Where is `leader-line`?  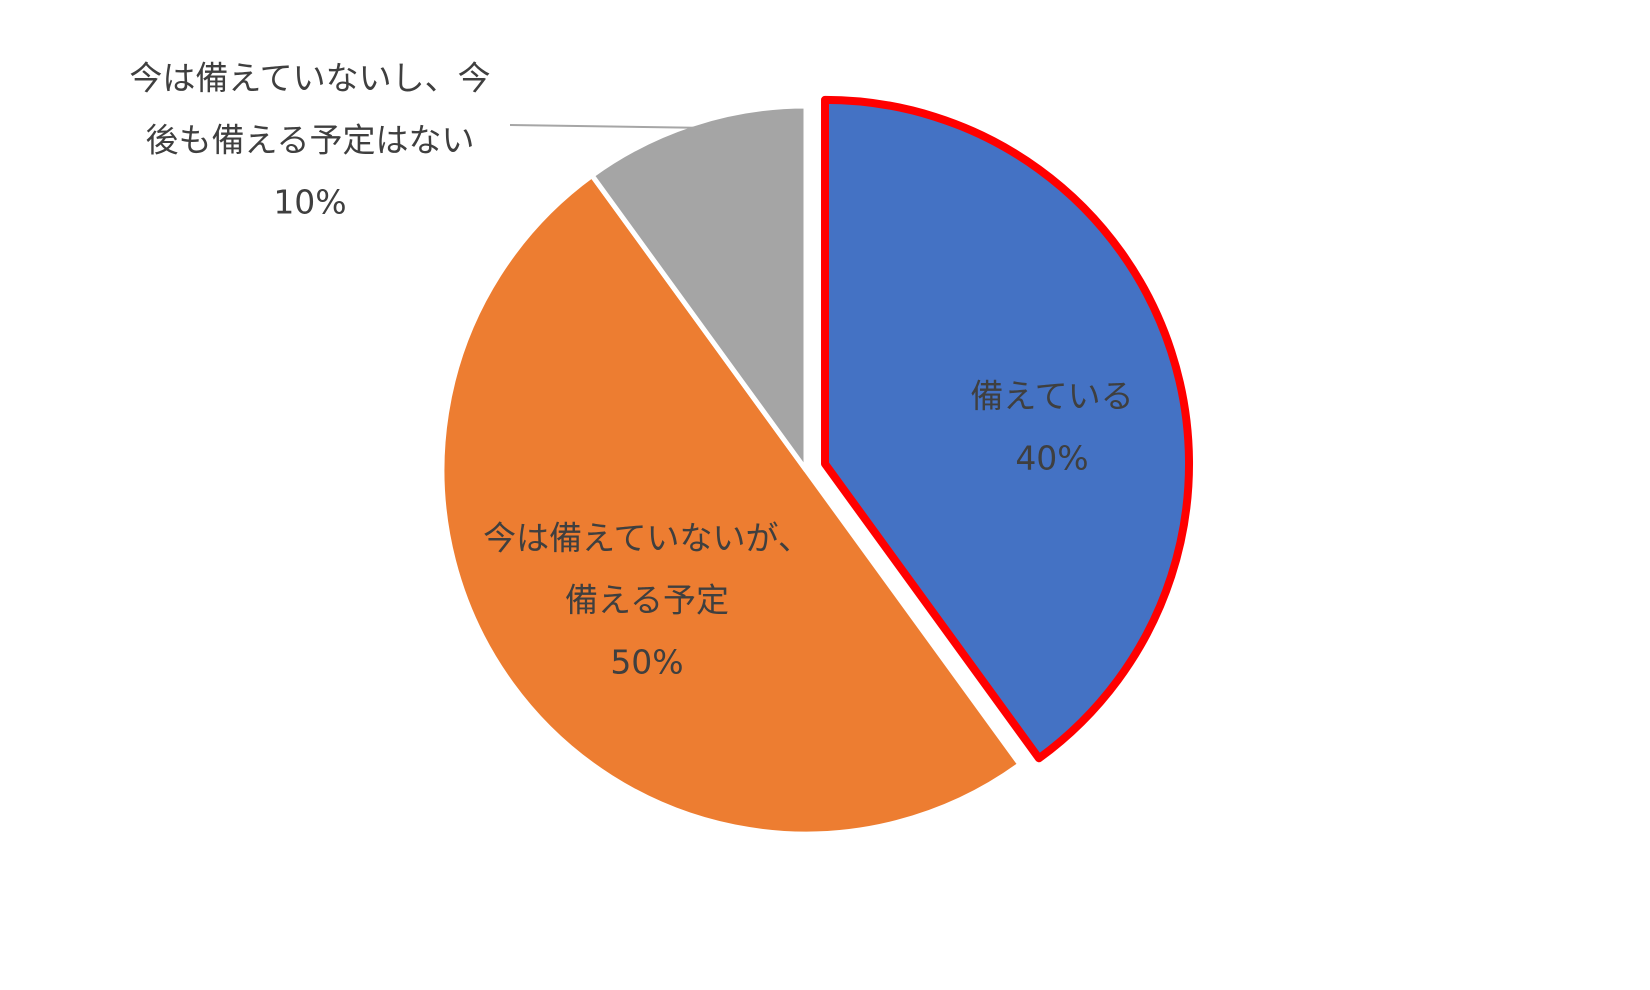
leader-line is located at coordinates (611, 126).